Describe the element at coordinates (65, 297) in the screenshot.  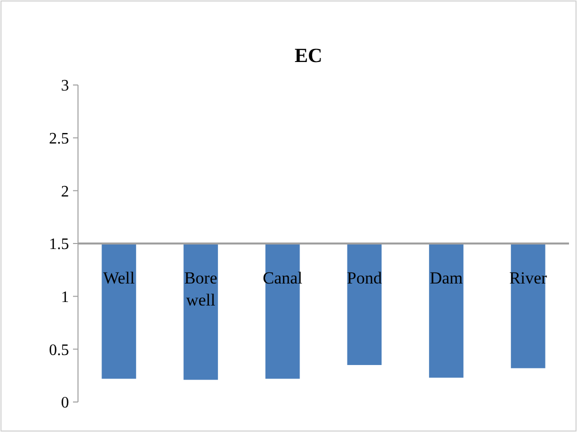
I see `y-tick-label: 1` at that location.